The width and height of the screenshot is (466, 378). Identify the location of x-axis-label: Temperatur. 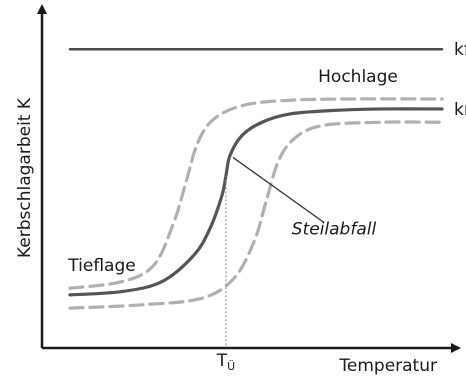
(387, 366).